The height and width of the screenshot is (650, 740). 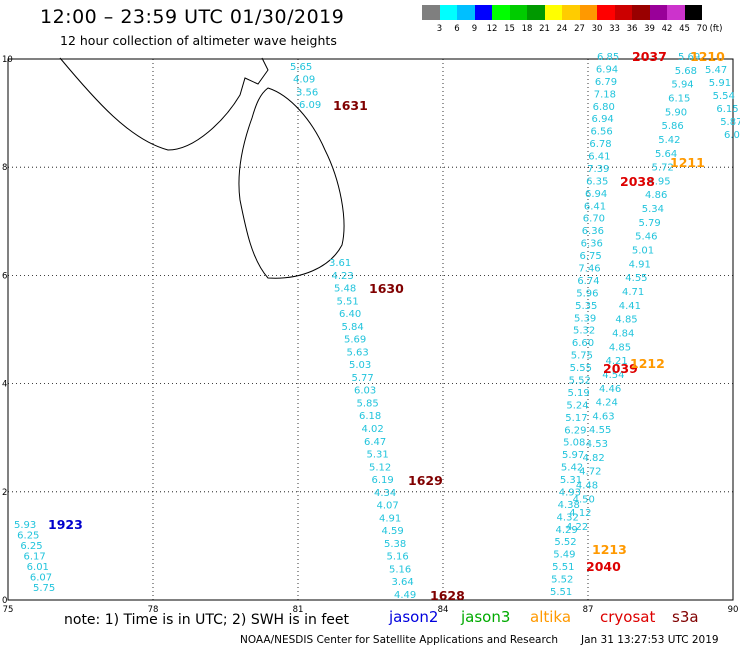 What do you see at coordinates (298, 610) in the screenshot?
I see `longitude-tick-label: 81` at bounding box center [298, 610].